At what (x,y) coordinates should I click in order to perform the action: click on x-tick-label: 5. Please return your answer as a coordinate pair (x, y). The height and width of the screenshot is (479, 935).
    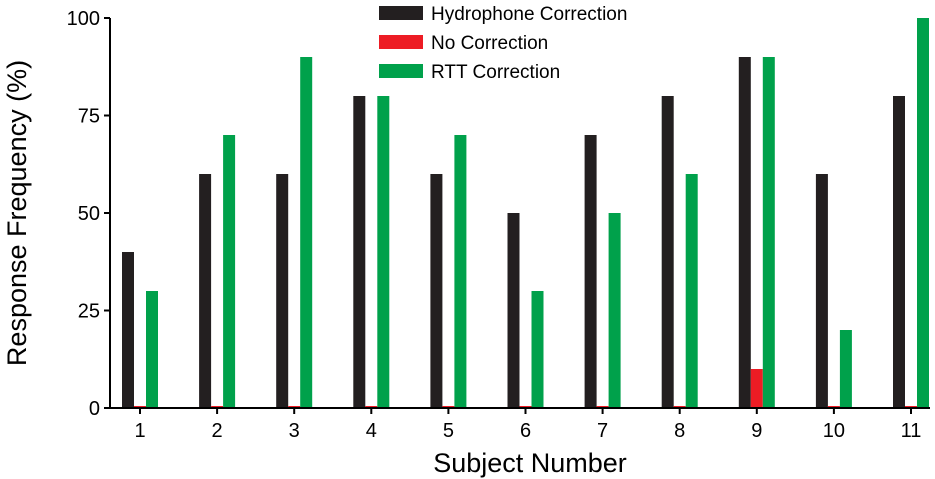
    Looking at the image, I should click on (448, 431).